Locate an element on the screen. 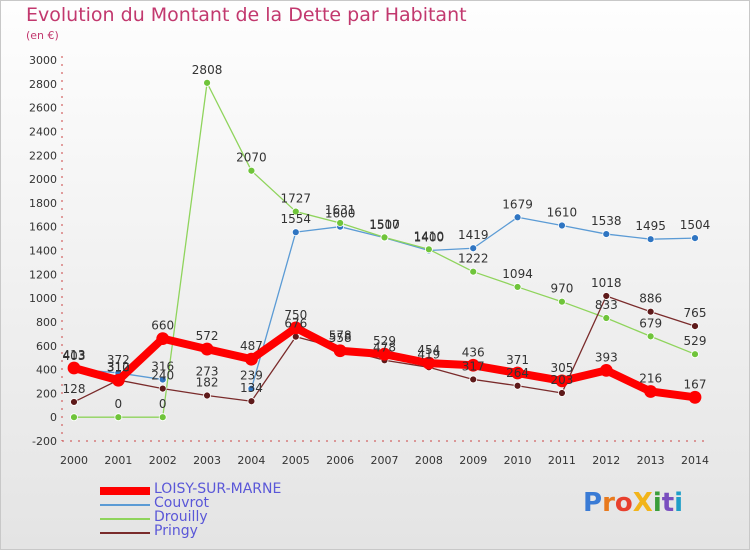 This screenshot has width=750, height=550. data-label: 1094 is located at coordinates (517, 274).